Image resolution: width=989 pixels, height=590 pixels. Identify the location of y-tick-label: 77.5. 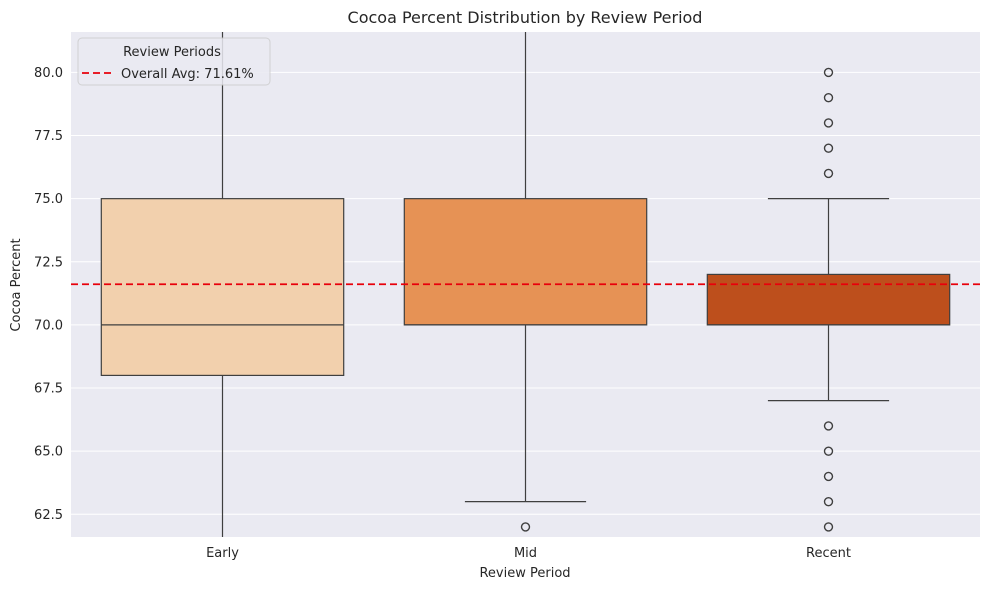
(48, 136).